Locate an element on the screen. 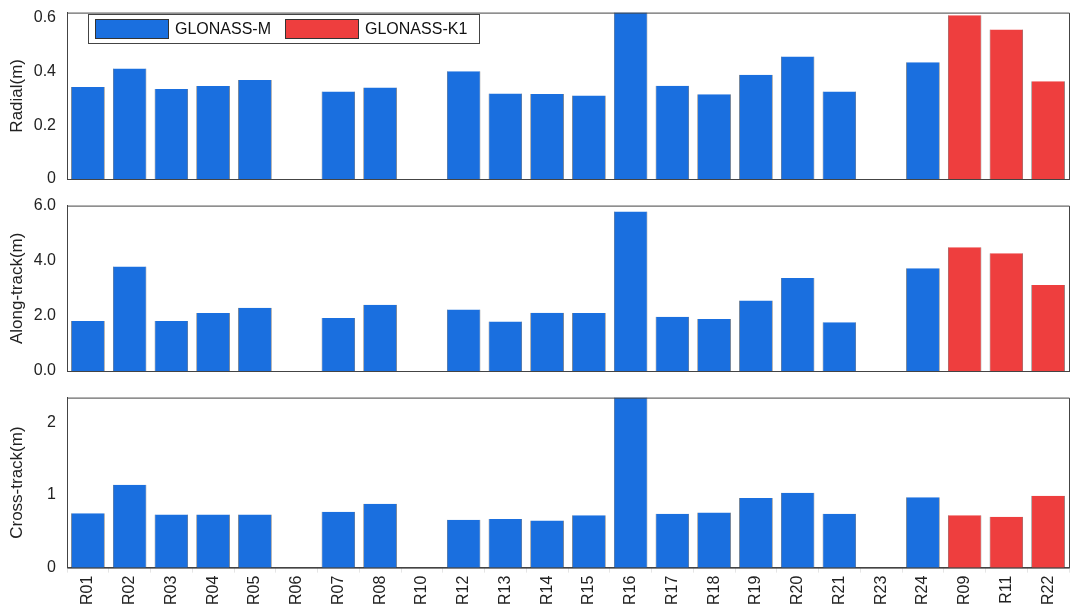 The width and height of the screenshot is (1071, 608). x-tick-label: R10 is located at coordinates (421, 590).